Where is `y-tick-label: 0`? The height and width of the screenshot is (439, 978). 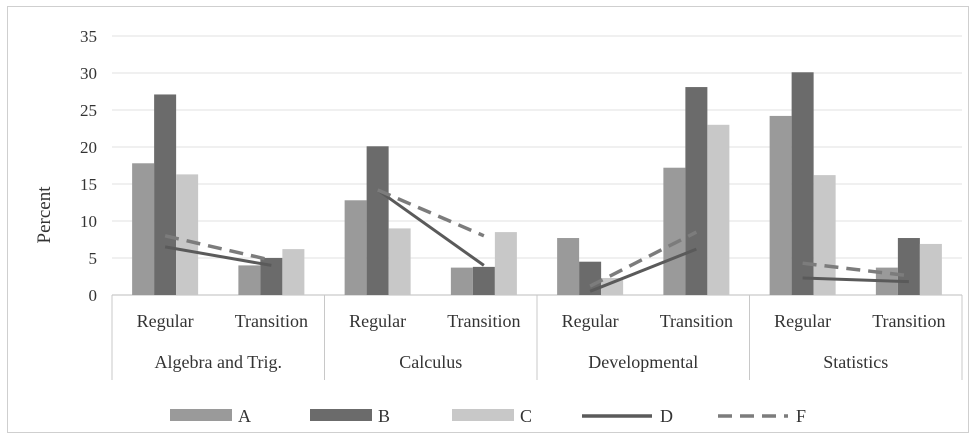
y-tick-label: 0 is located at coordinates (93, 295).